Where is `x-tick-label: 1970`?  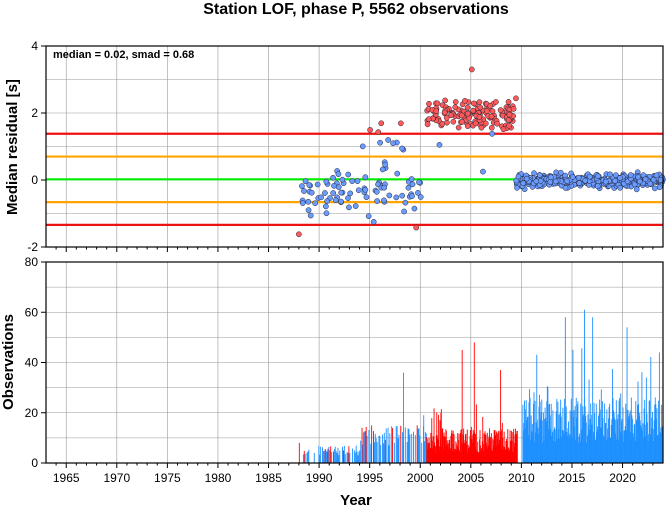
x-tick-label: 1970 is located at coordinates (116, 478).